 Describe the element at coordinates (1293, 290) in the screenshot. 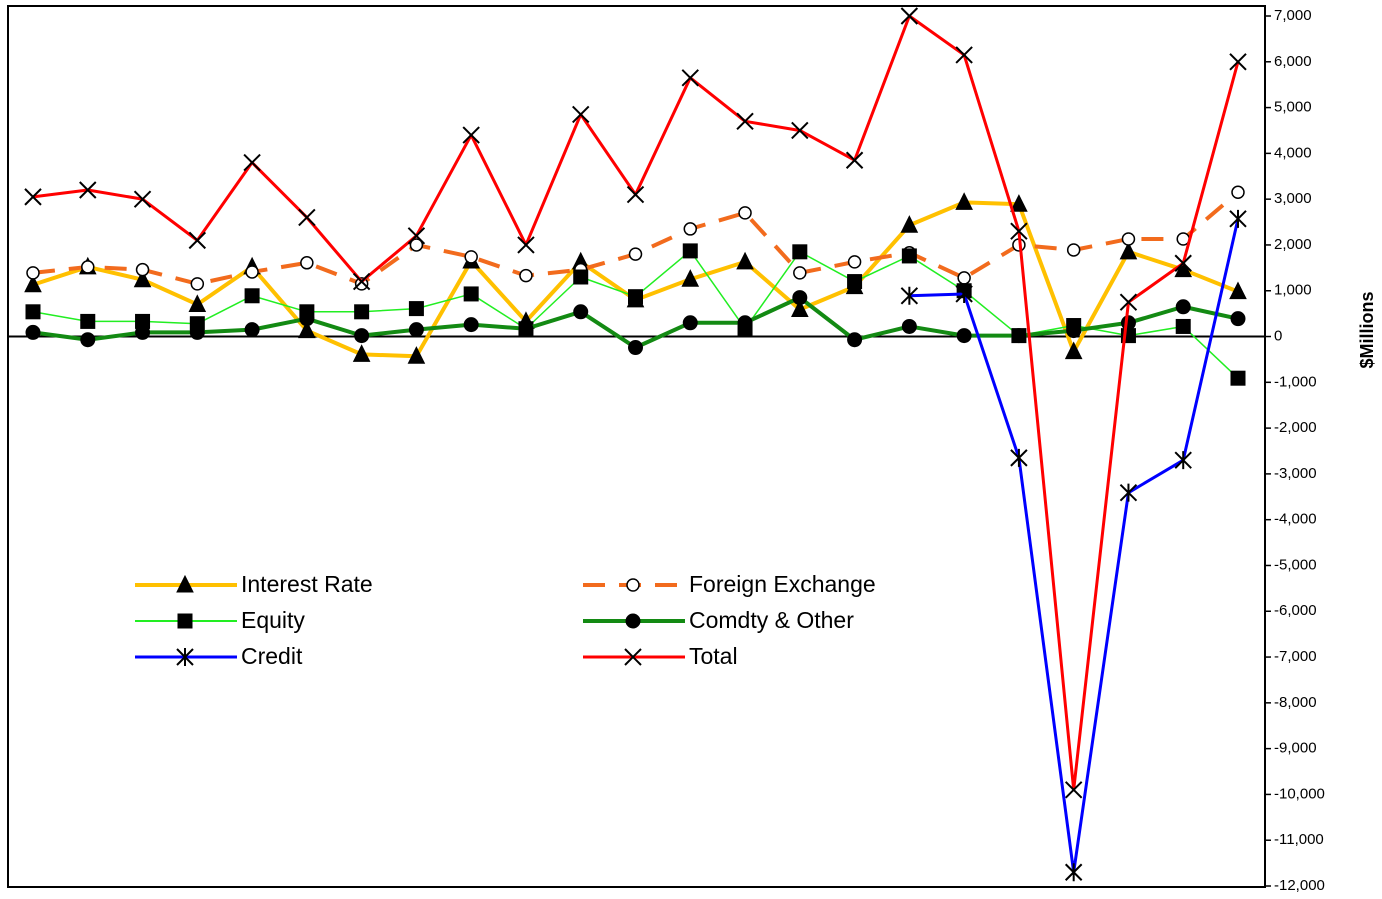

I see `y-tick-label: 1,000` at that location.